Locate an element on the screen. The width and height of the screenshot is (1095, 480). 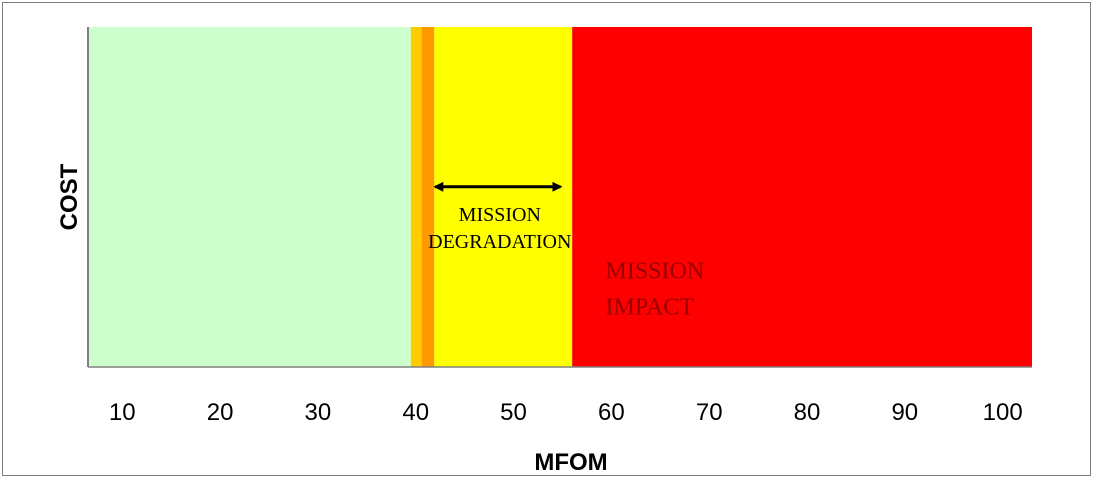
x-tick-label-10: 10 is located at coordinates (122, 412).